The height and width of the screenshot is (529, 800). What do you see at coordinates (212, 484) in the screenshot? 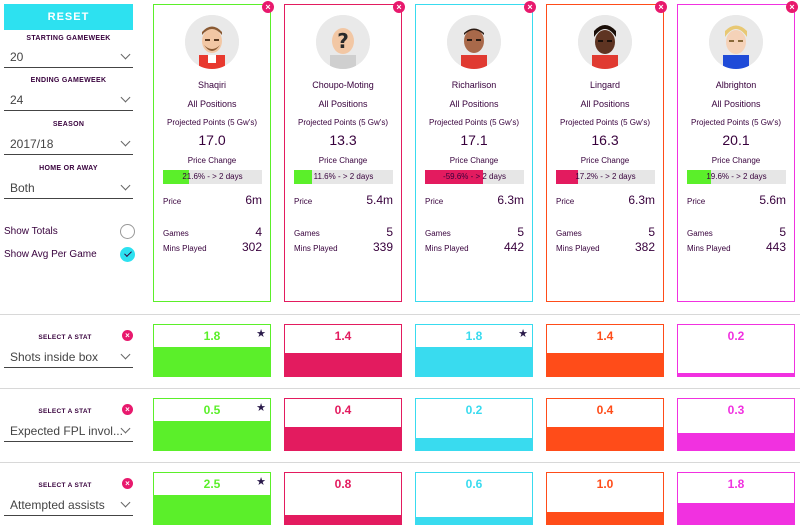
I see `stat-value: 2.5` at bounding box center [212, 484].